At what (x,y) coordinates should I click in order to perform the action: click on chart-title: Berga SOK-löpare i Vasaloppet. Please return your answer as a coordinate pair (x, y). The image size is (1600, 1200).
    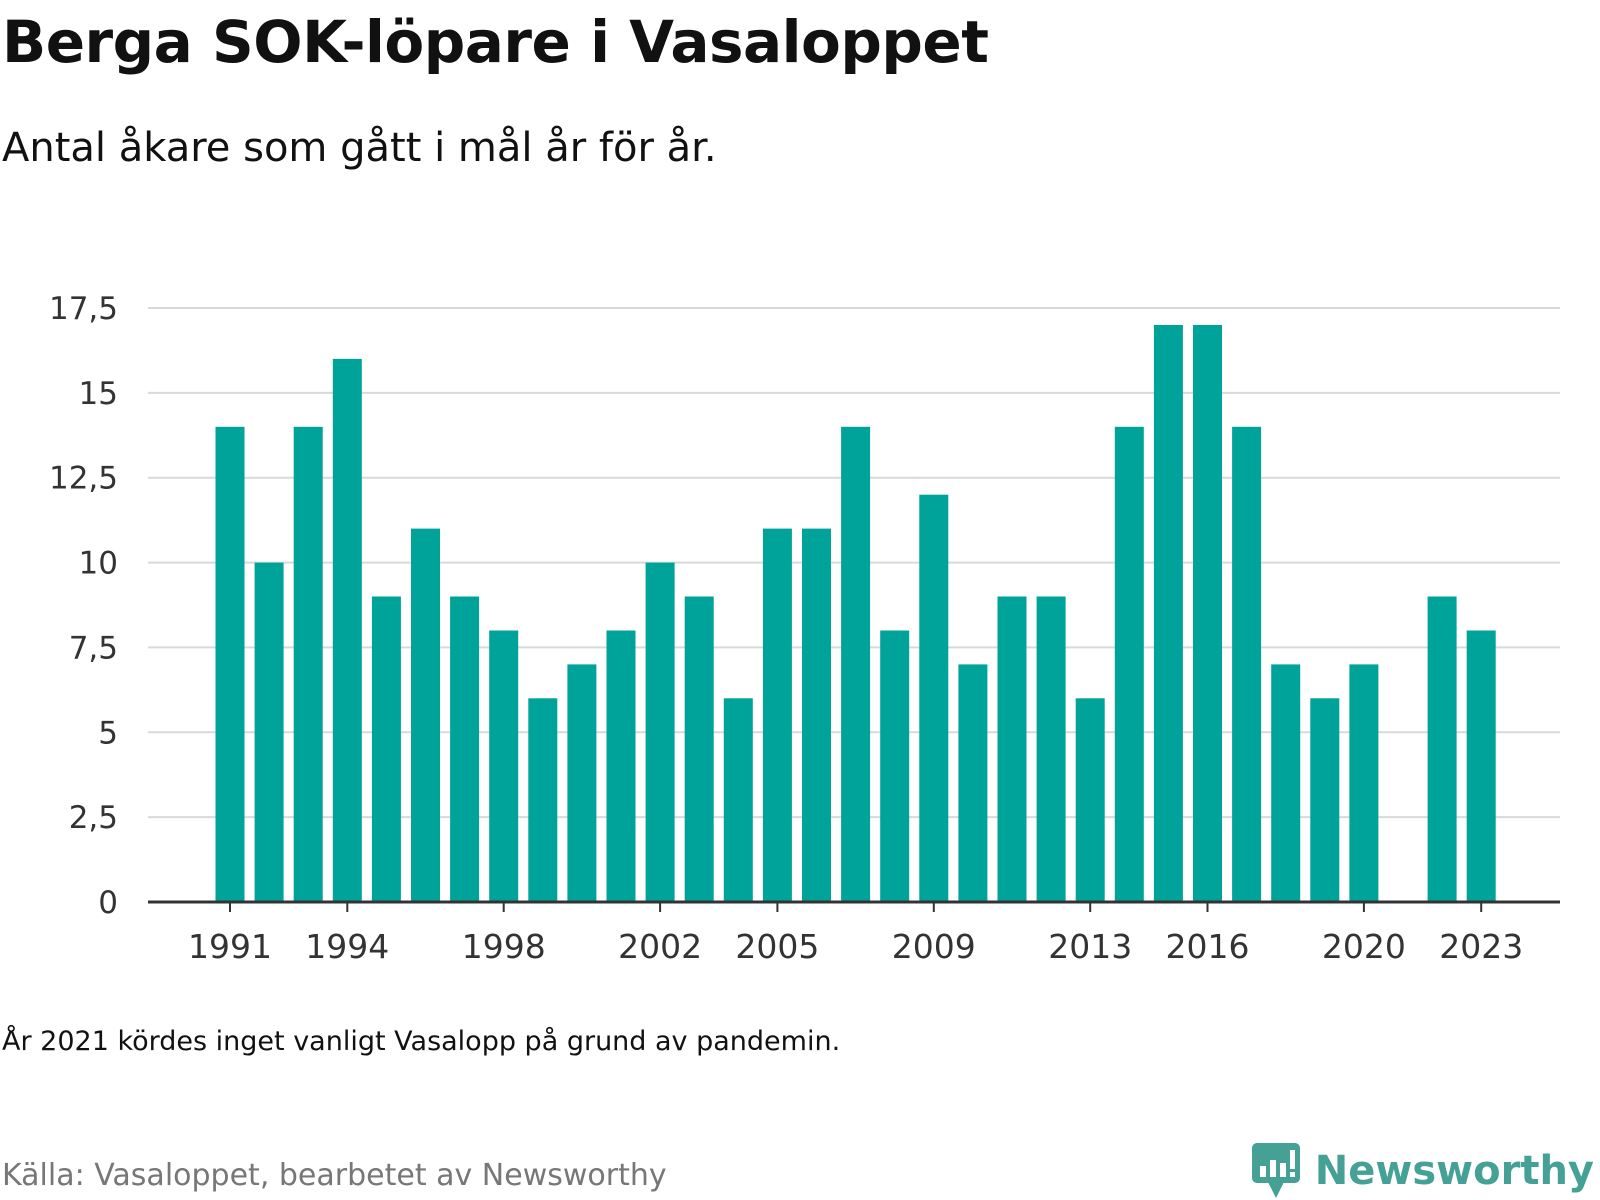
    Looking at the image, I should click on (495, 42).